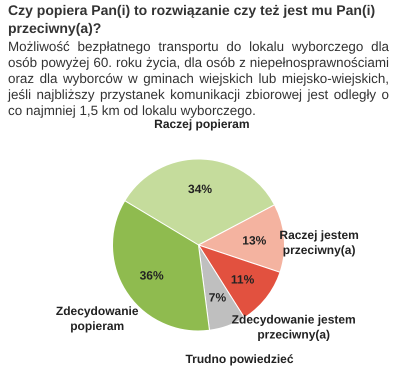 This screenshot has height=378, width=397. Describe the element at coordinates (202, 124) in the screenshot. I see `slice-label: Raczej popieram` at that location.